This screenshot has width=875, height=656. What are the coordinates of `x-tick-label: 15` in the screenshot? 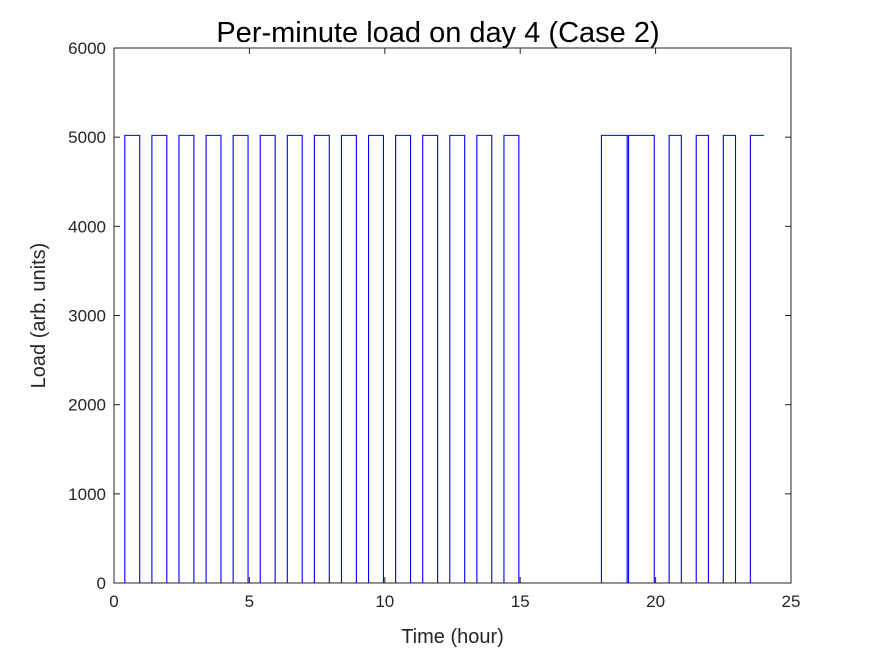 It's located at (520, 601).